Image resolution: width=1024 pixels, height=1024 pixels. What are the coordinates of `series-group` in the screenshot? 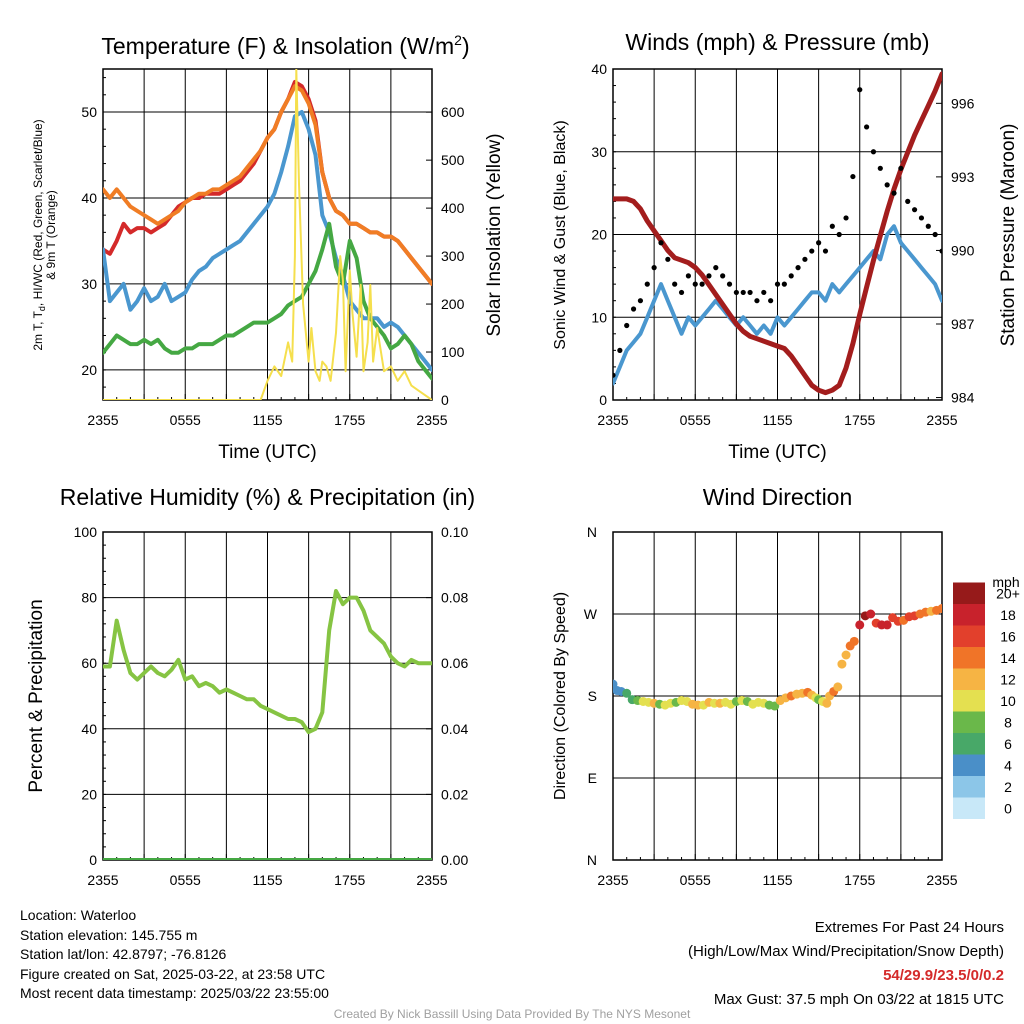 It's located at (267, 724).